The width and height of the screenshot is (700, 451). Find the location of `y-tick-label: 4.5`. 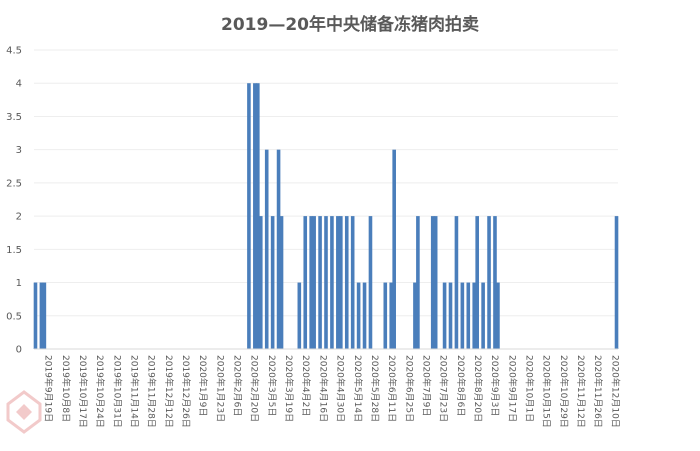

y-tick-label: 4.5 is located at coordinates (14, 51).